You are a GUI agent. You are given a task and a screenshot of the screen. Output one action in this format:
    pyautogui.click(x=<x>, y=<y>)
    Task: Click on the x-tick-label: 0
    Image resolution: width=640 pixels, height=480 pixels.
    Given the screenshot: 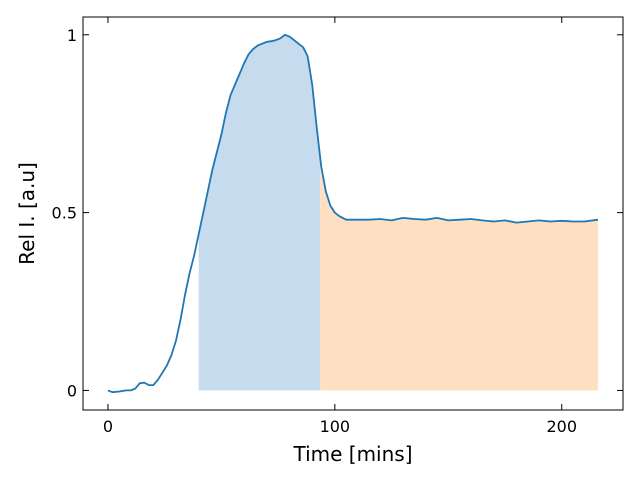 What is the action you would take?
    pyautogui.click(x=108, y=426)
    